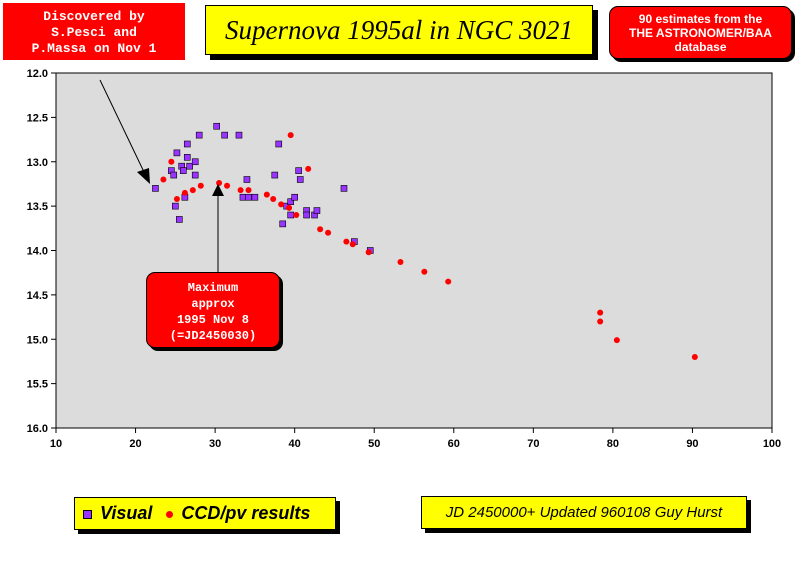  I want to click on x-tick-label: 50, so click(374, 444).